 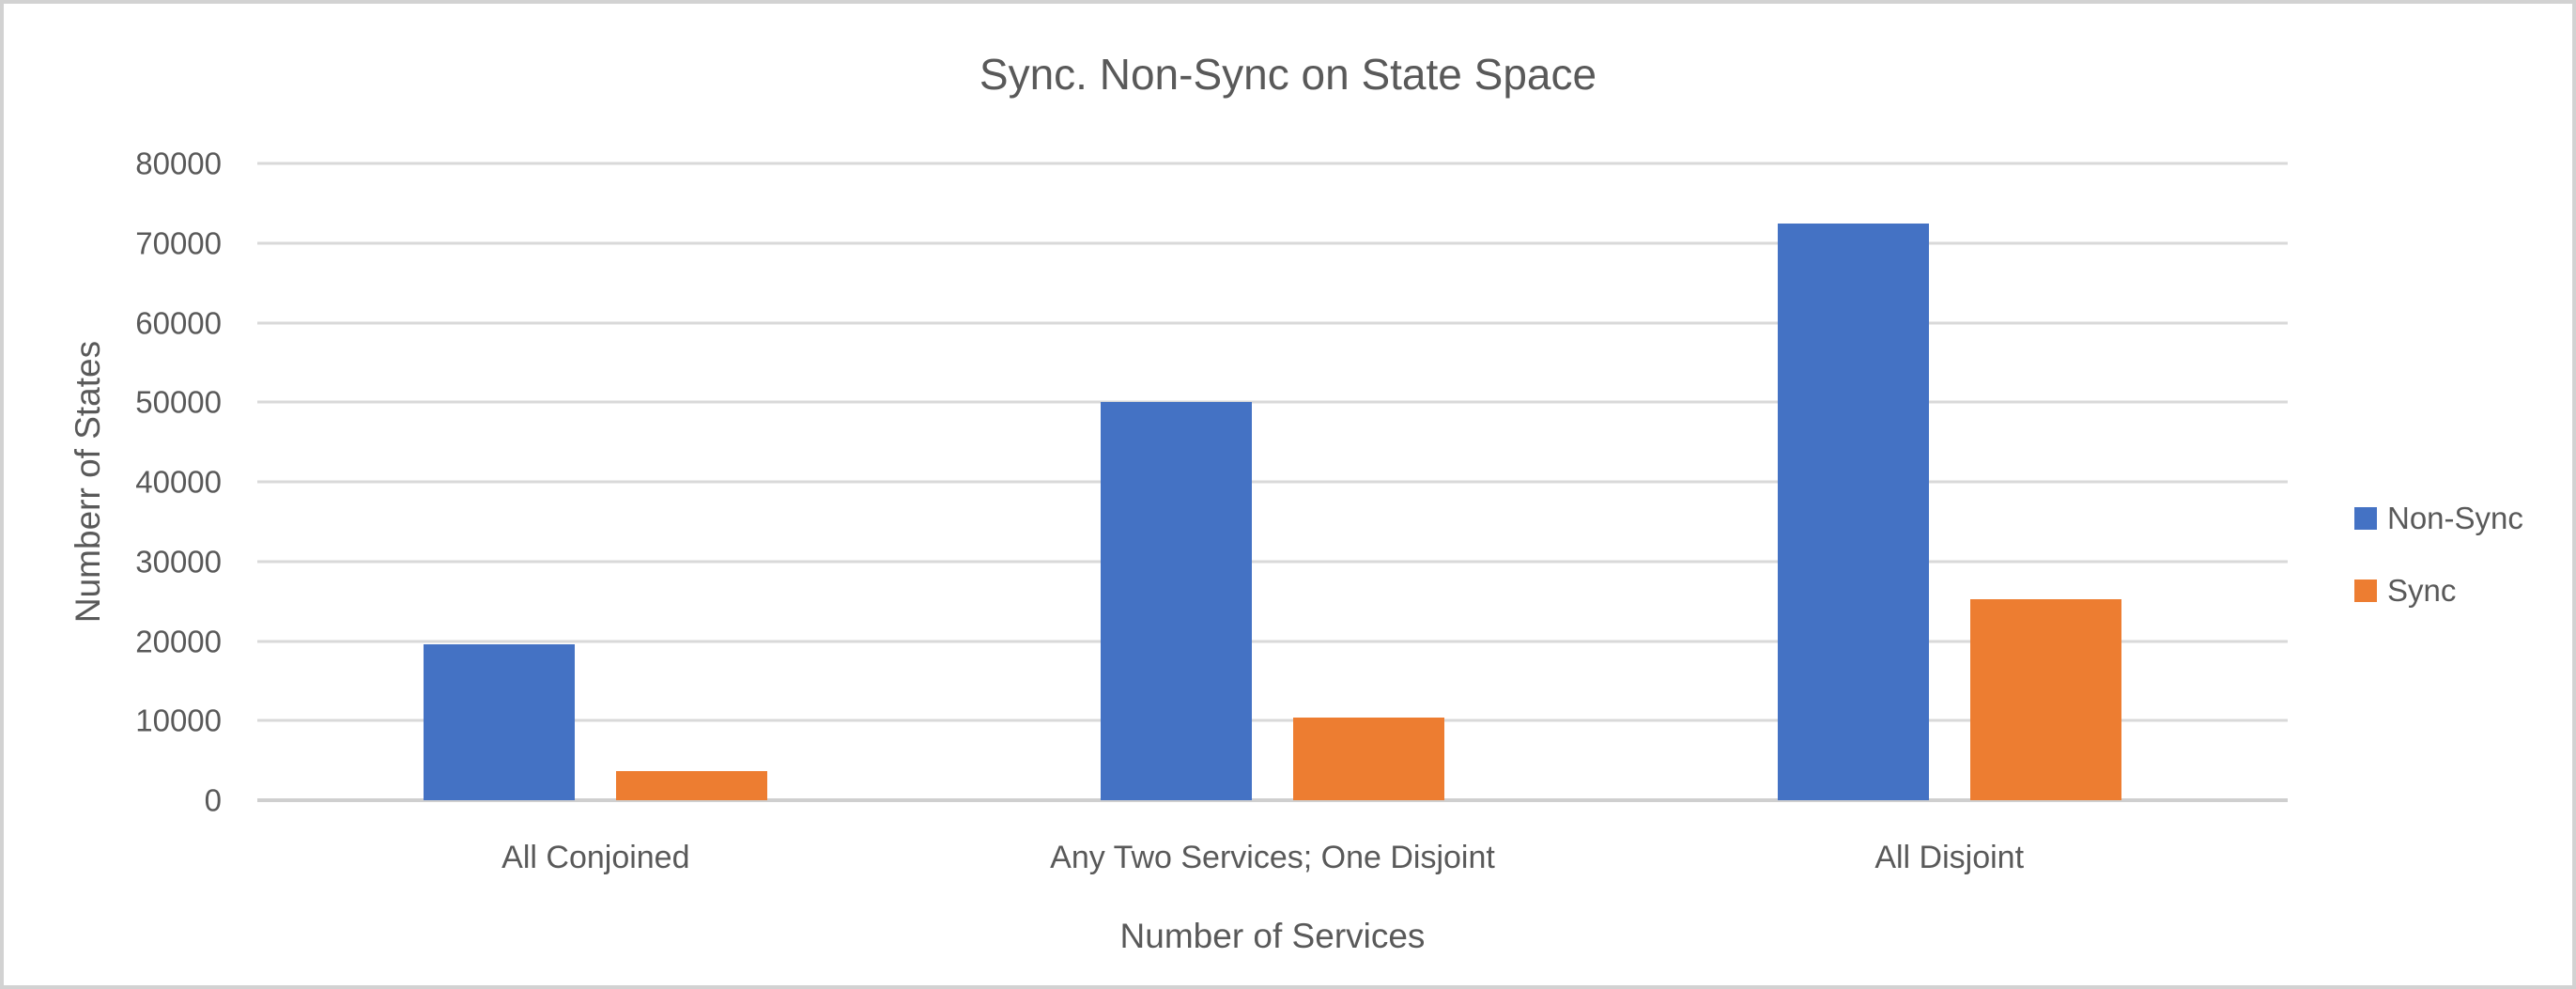 What do you see at coordinates (2455, 518) in the screenshot?
I see `legend-label: Non-Sync` at bounding box center [2455, 518].